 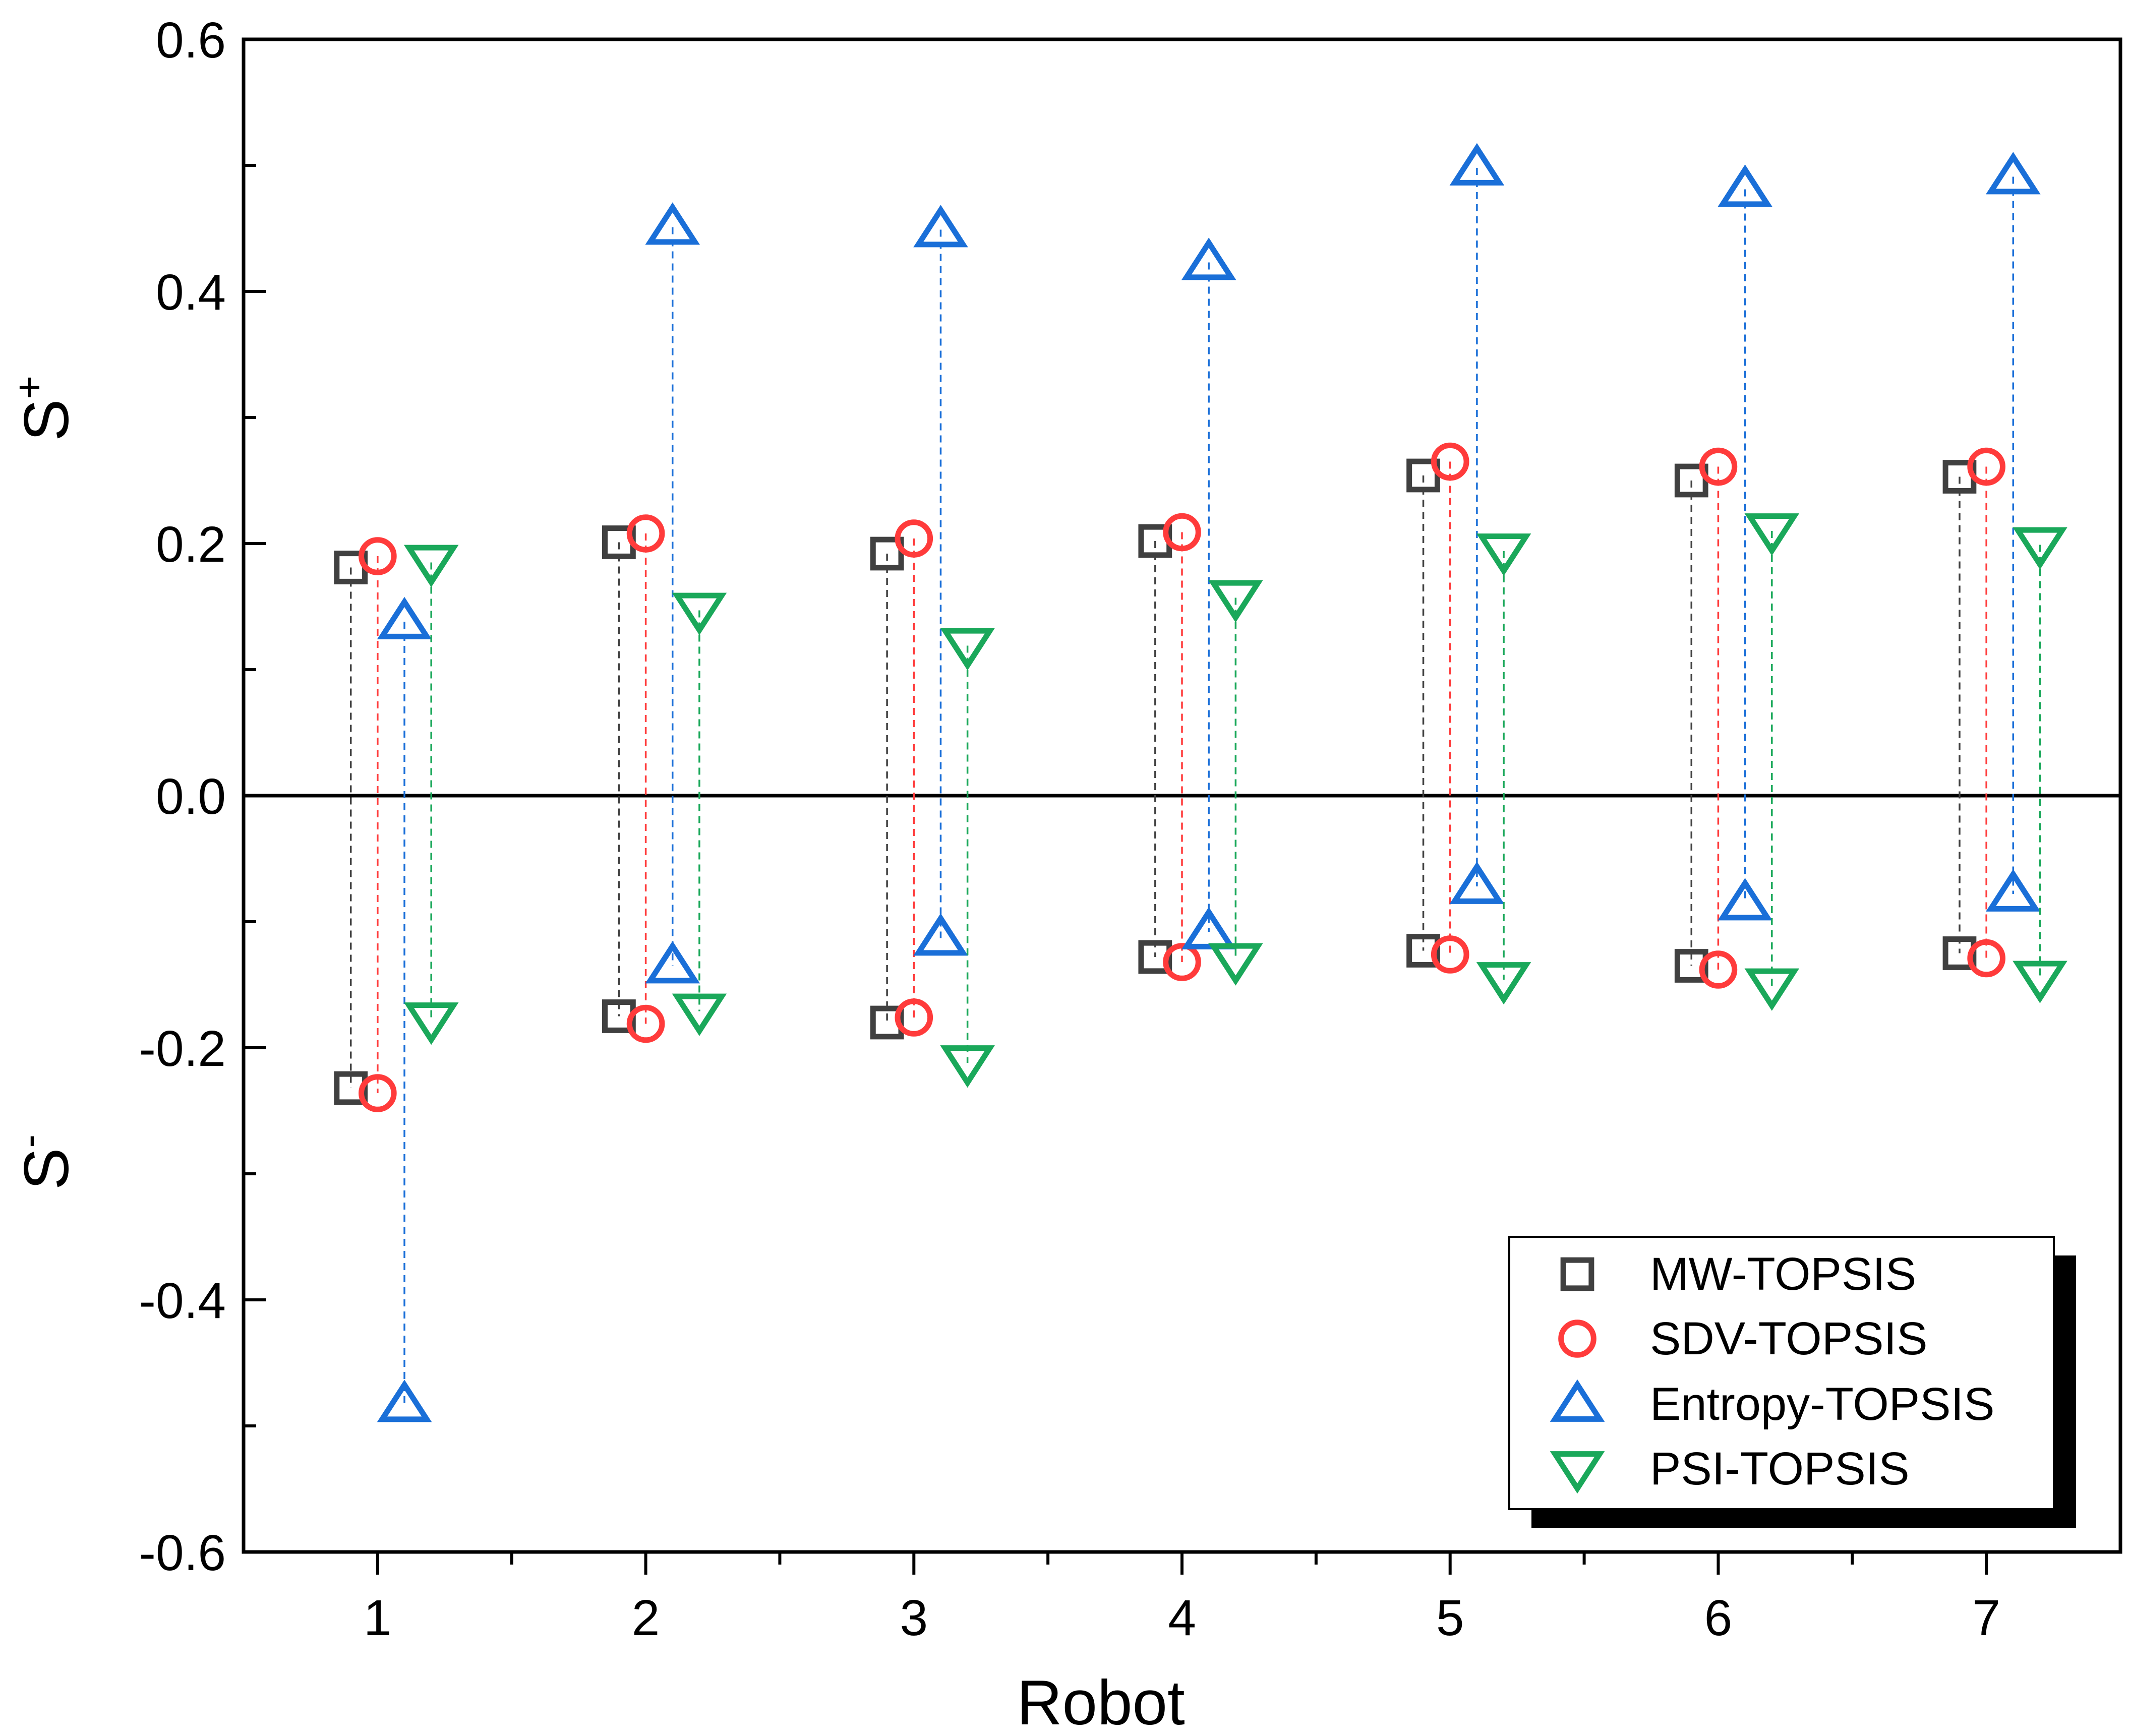 What do you see at coordinates (182, 1049) in the screenshot?
I see `y-tick-label: -0.2` at bounding box center [182, 1049].